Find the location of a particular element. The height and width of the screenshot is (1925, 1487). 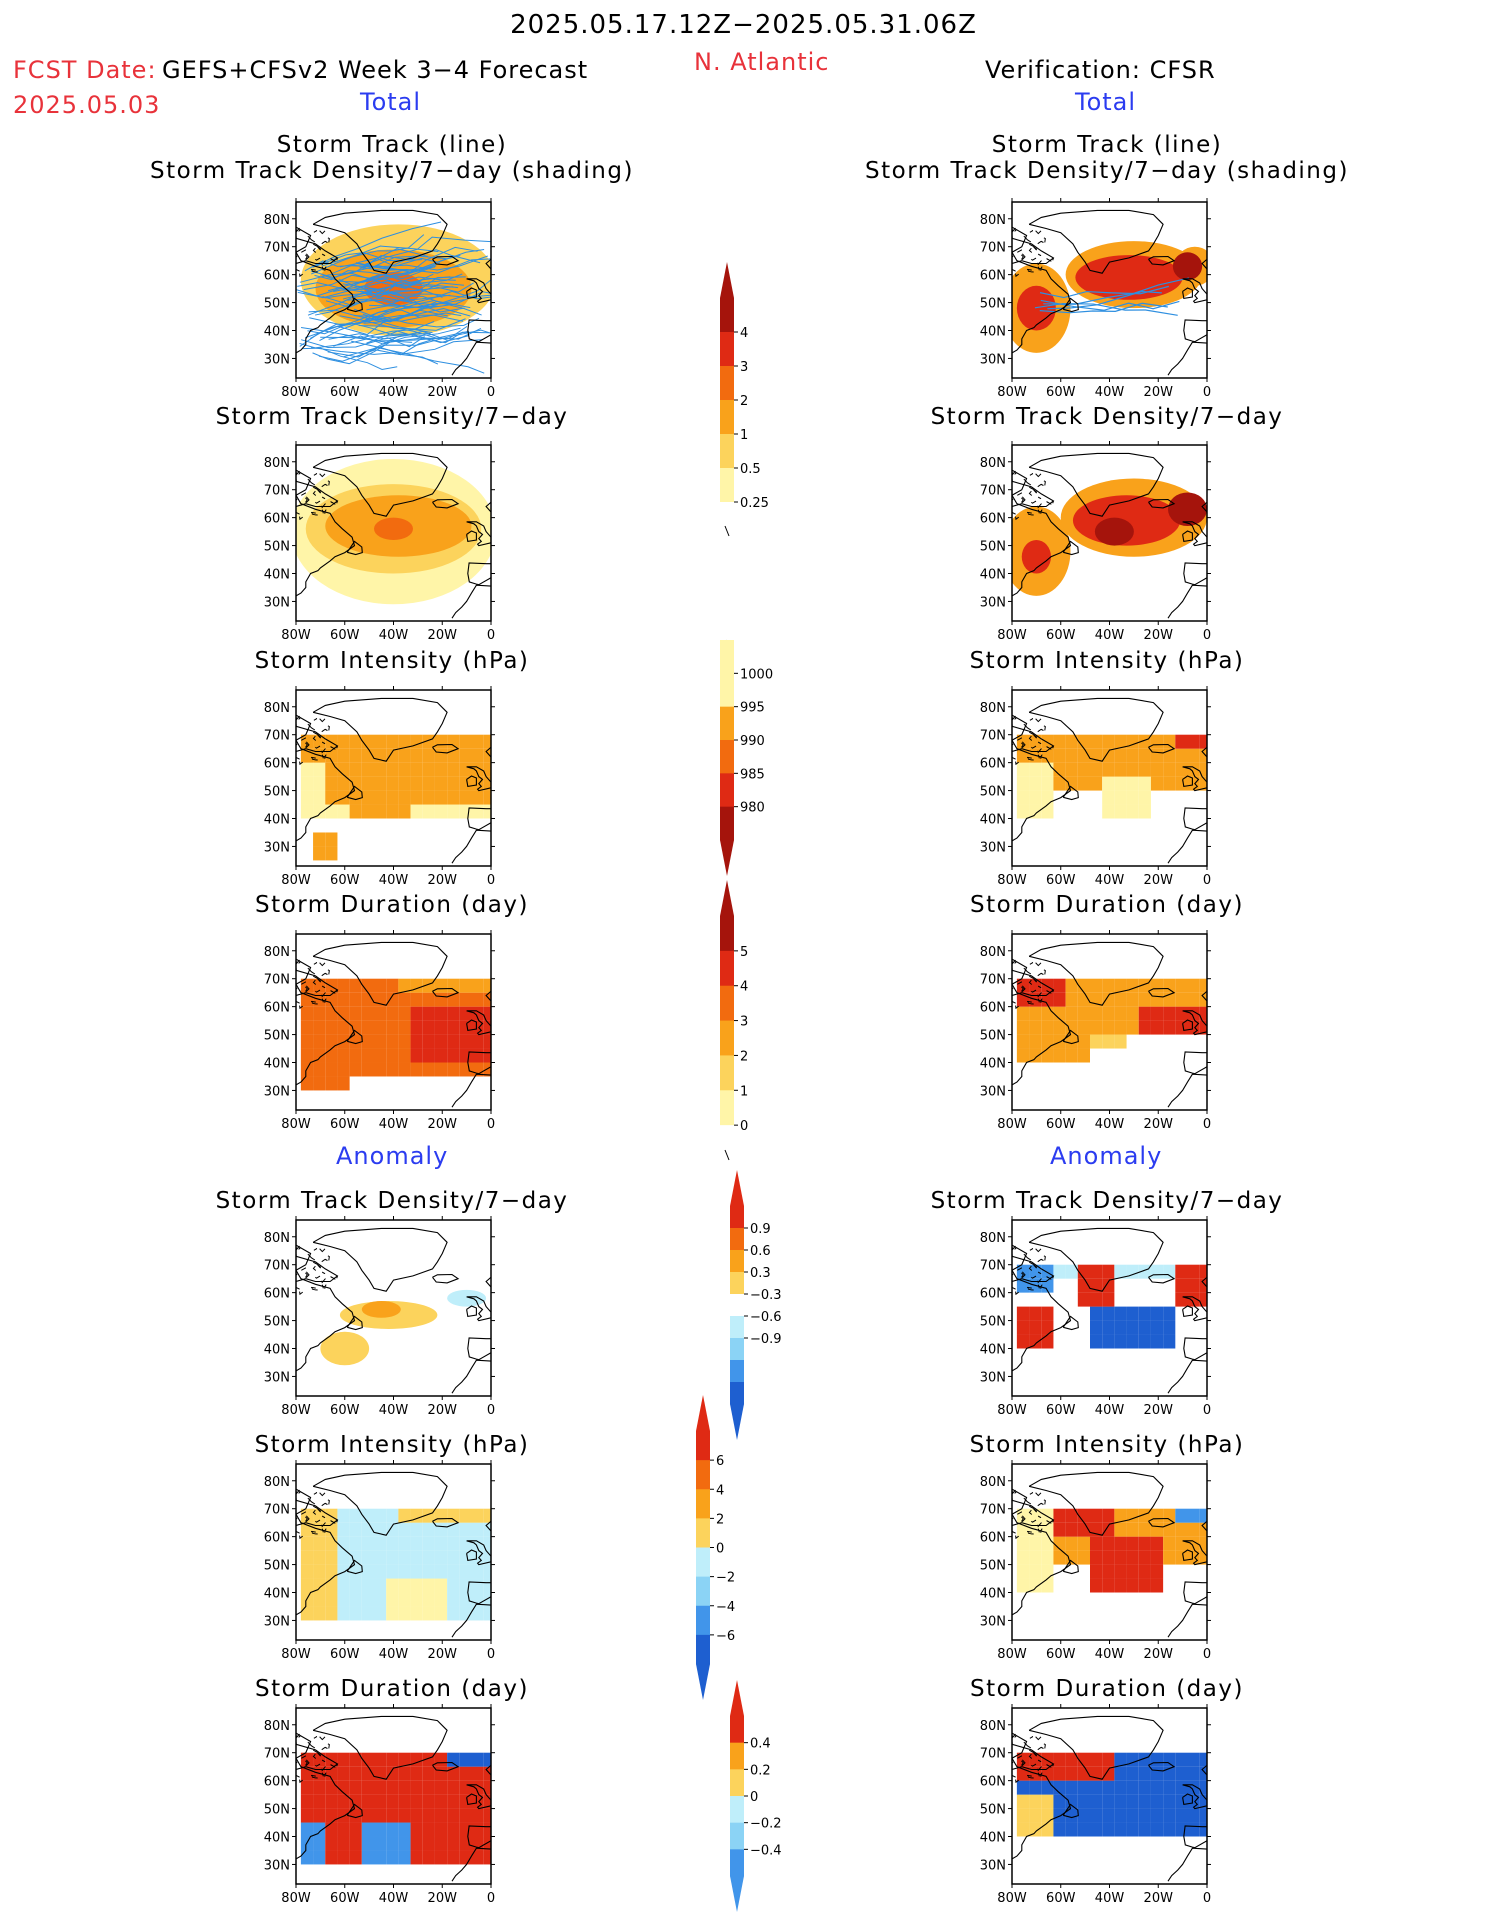

title-track-shading-right: Storm Track Density/7−day (shading) is located at coordinates (1107, 171).